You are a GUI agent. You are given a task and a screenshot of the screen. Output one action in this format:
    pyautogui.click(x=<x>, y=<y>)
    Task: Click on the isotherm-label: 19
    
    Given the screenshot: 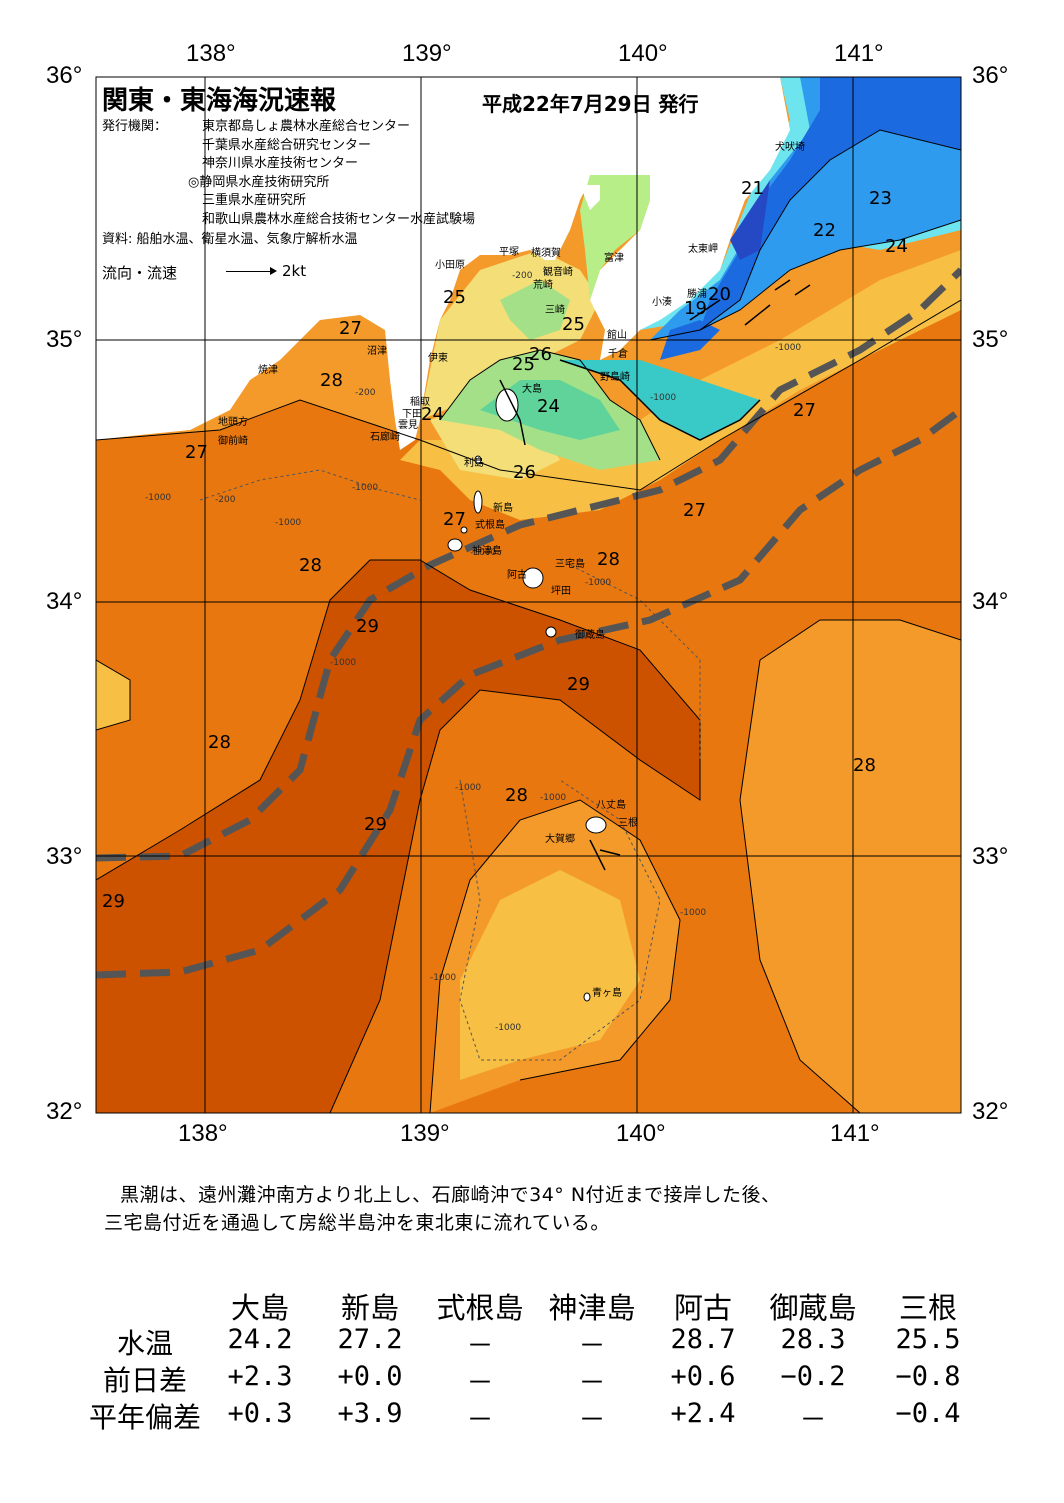 What is the action you would take?
    pyautogui.click(x=695, y=308)
    